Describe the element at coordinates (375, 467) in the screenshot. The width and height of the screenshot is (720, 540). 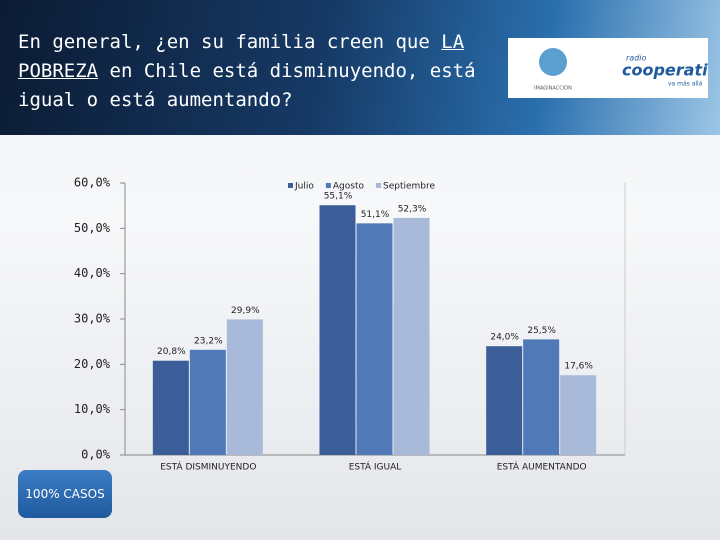
I see `x-tick-label: ESTÁ IGUAL` at that location.